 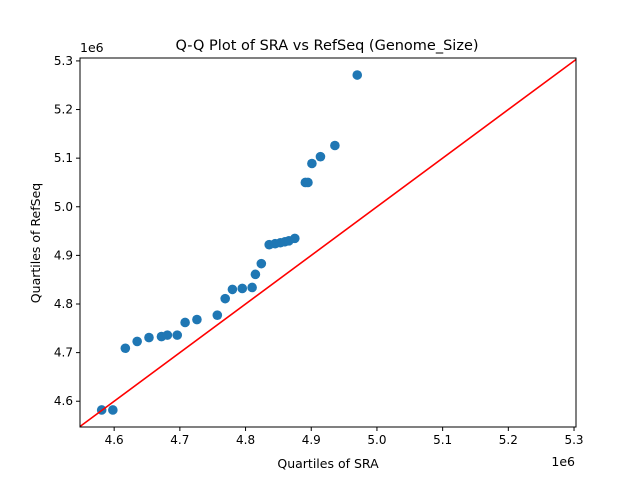 I want to click on y-tick-label: 5.0, so click(x=63, y=207).